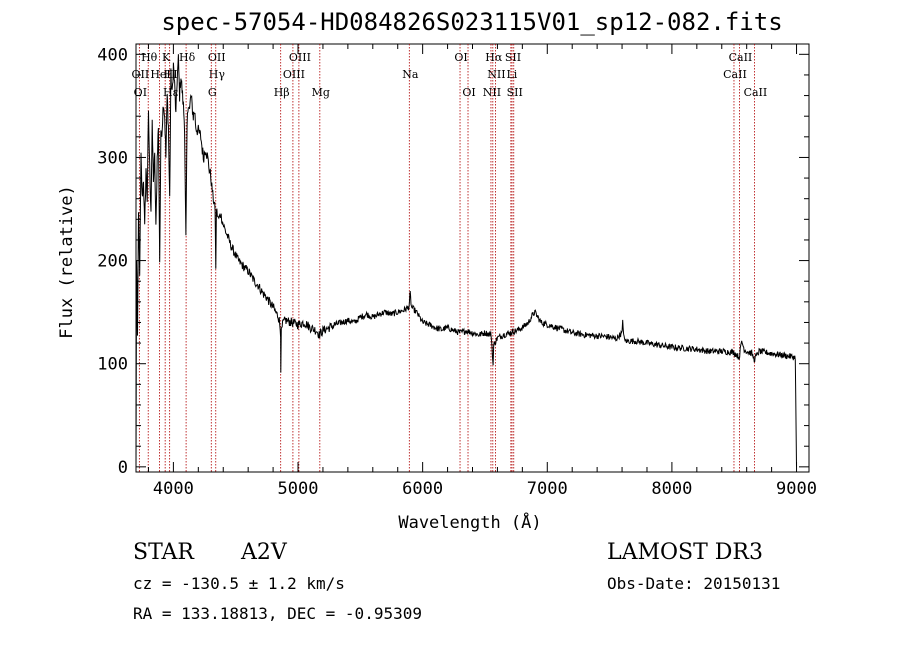  Describe the element at coordinates (239, 583) in the screenshot. I see `redshift-cz: cz = -130.5 ± 1.2 km/s` at that location.